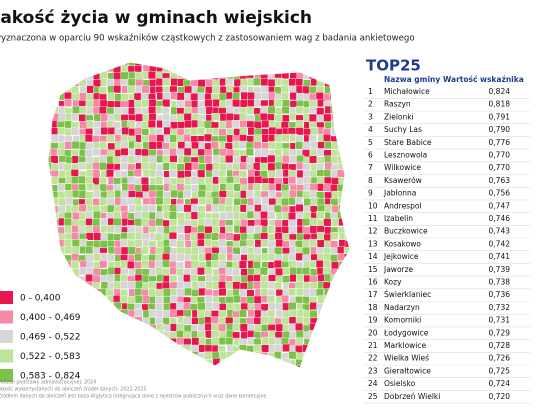 The height and width of the screenshot is (411, 536). What do you see at coordinates (408, 142) in the screenshot?
I see `commune-name: Stare Babice` at bounding box center [408, 142].